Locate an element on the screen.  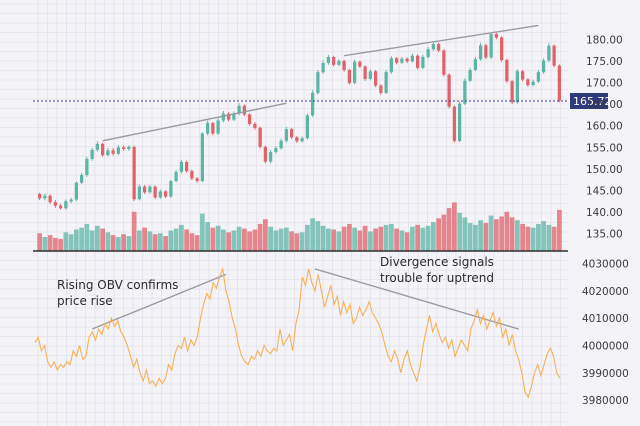
volume-bars is located at coordinates (299, 226).